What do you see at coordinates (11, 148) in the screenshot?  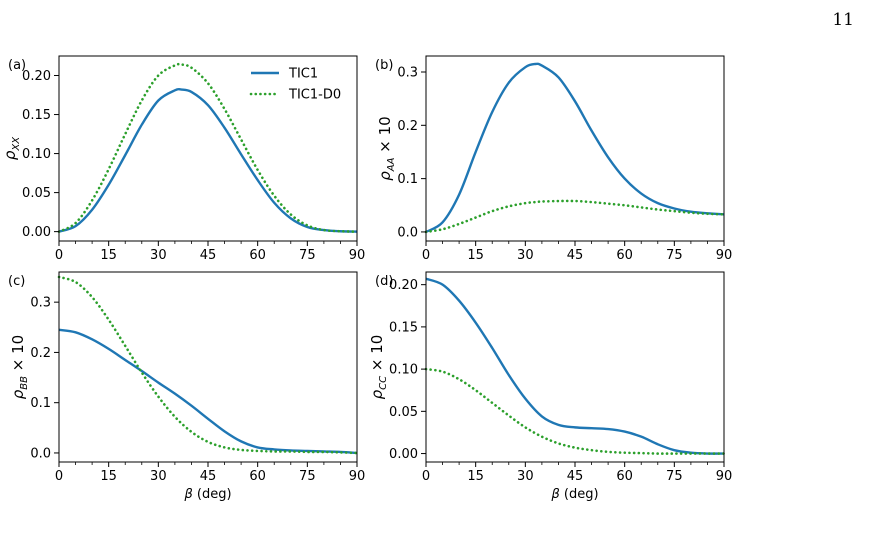 I see `y-axis-label: ρXX` at bounding box center [11, 148].